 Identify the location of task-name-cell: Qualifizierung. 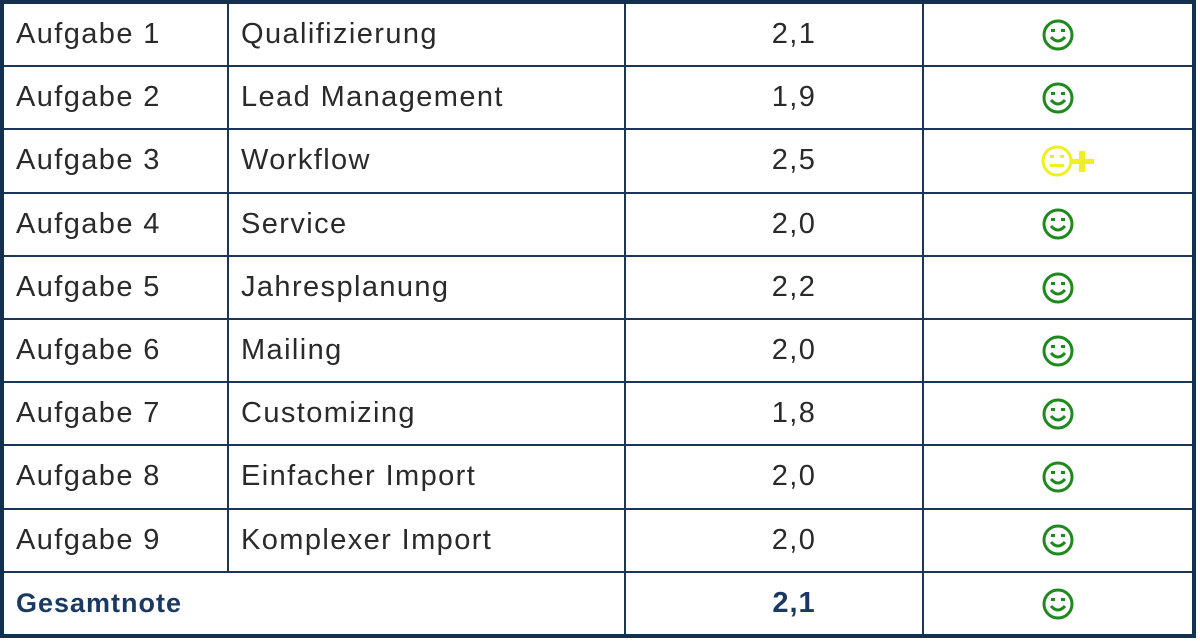
(426, 36).